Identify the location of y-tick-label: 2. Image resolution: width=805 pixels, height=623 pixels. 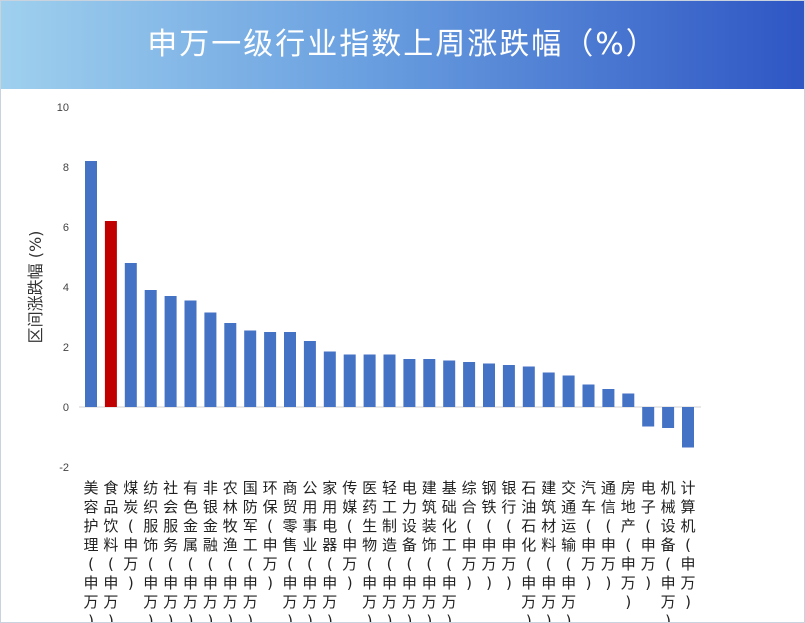
(66, 348).